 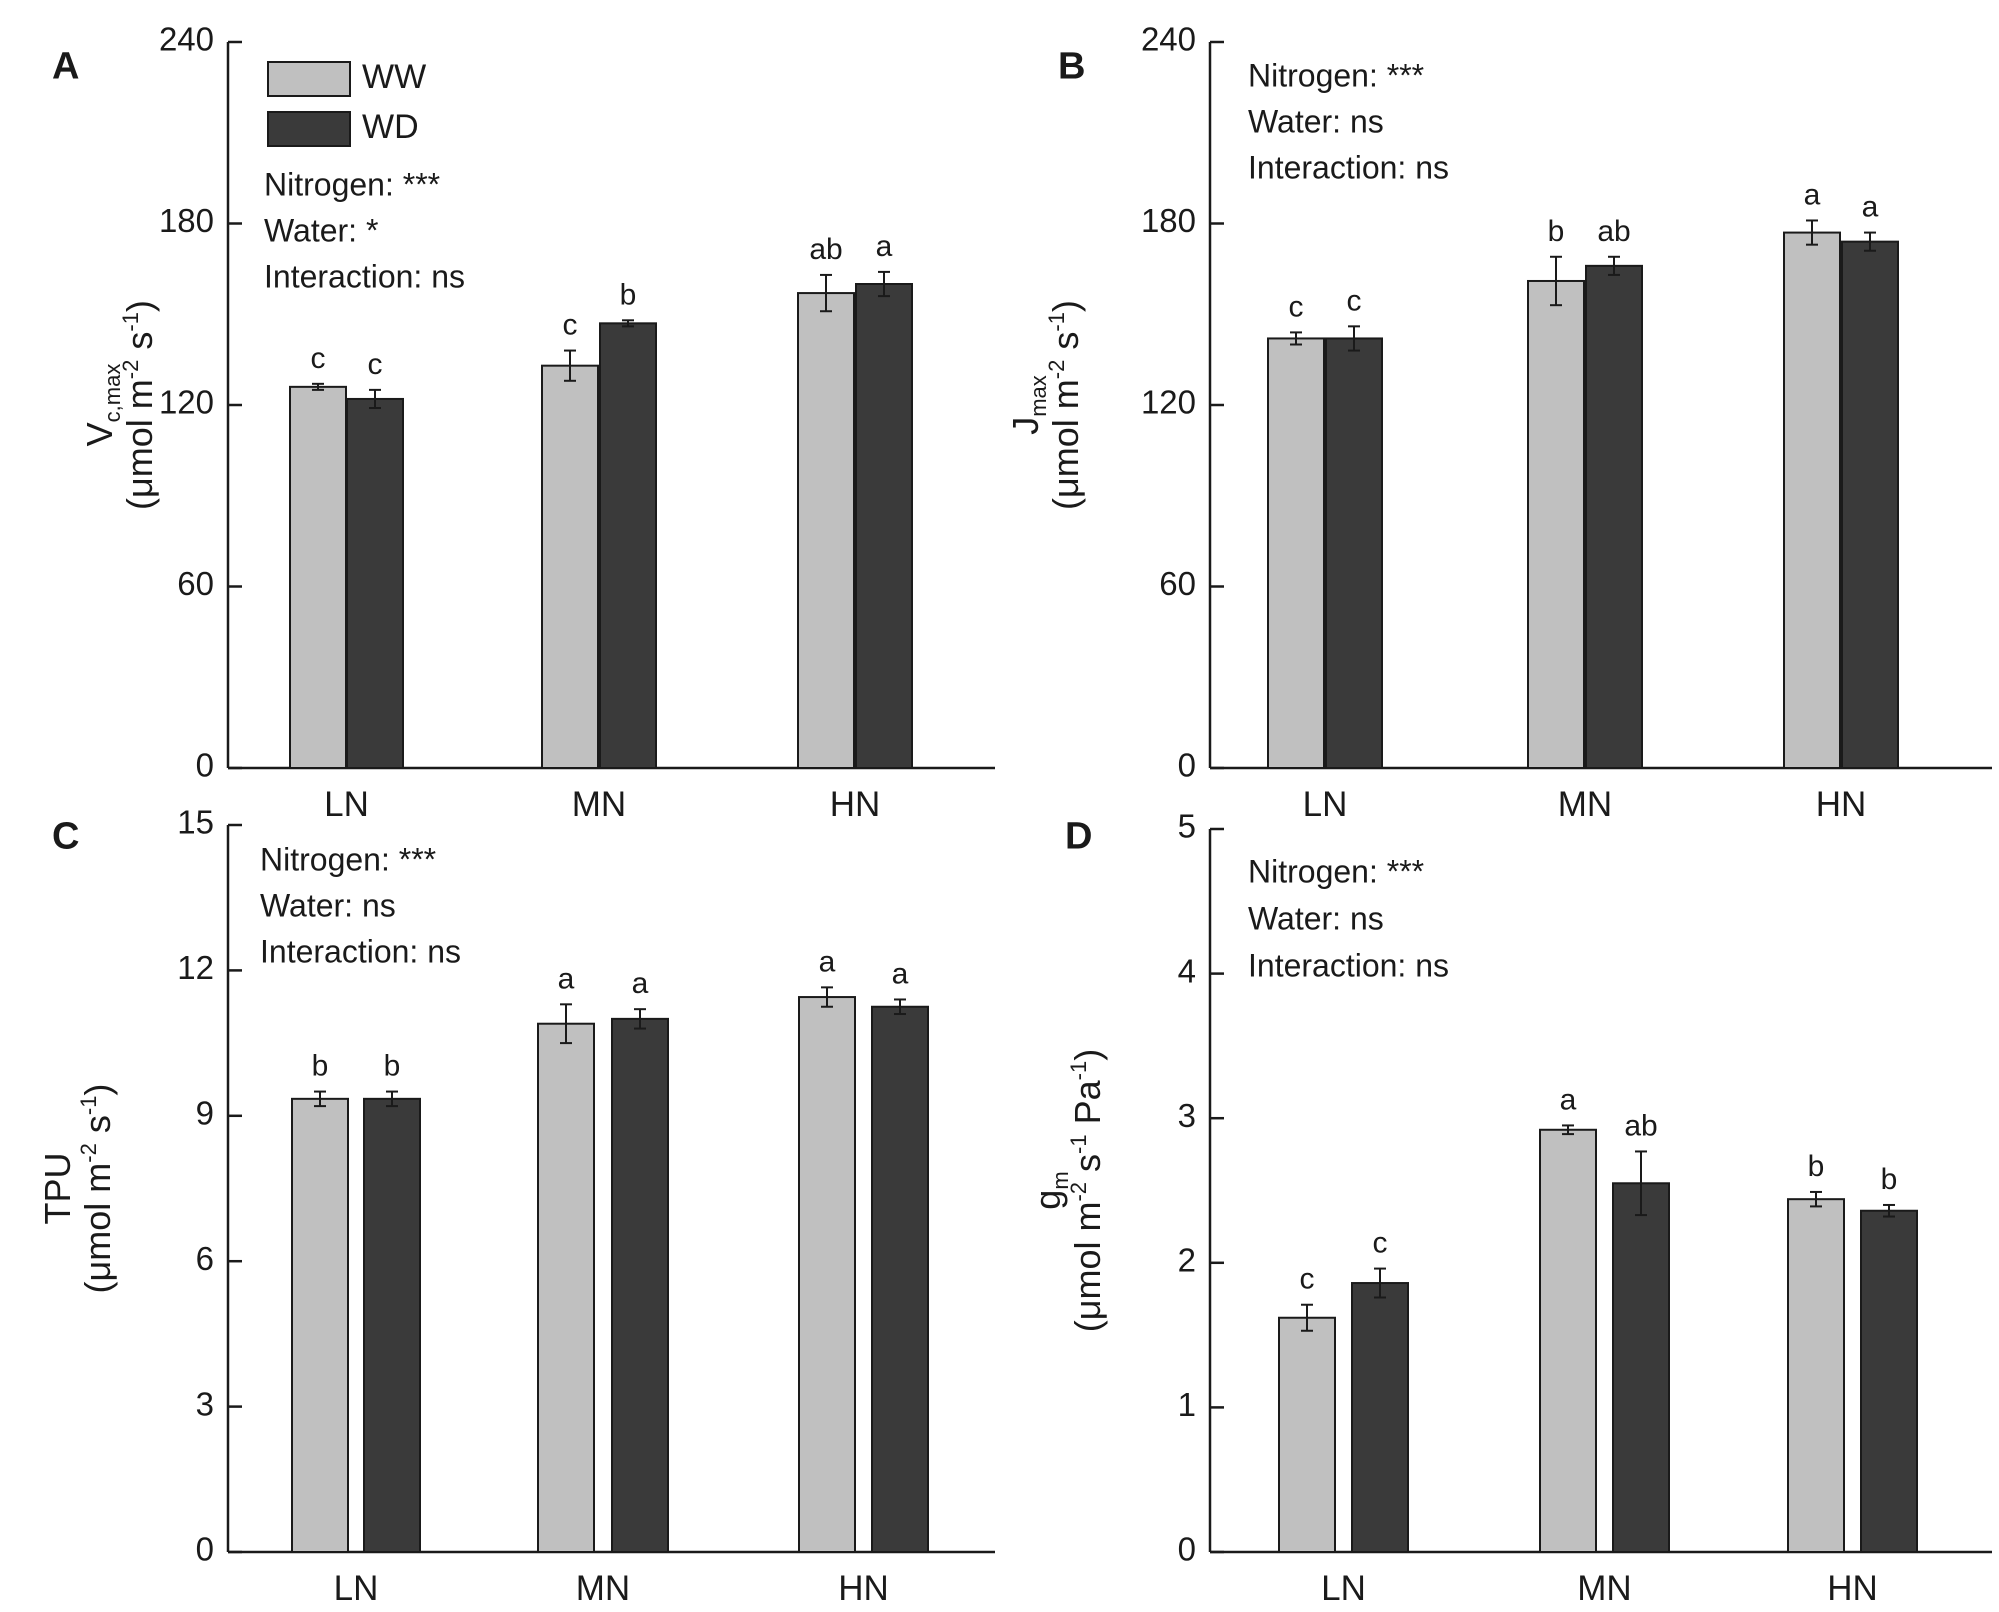 What do you see at coordinates (1348, 965) in the screenshot?
I see `stats-annotation: Interaction: ns` at bounding box center [1348, 965].